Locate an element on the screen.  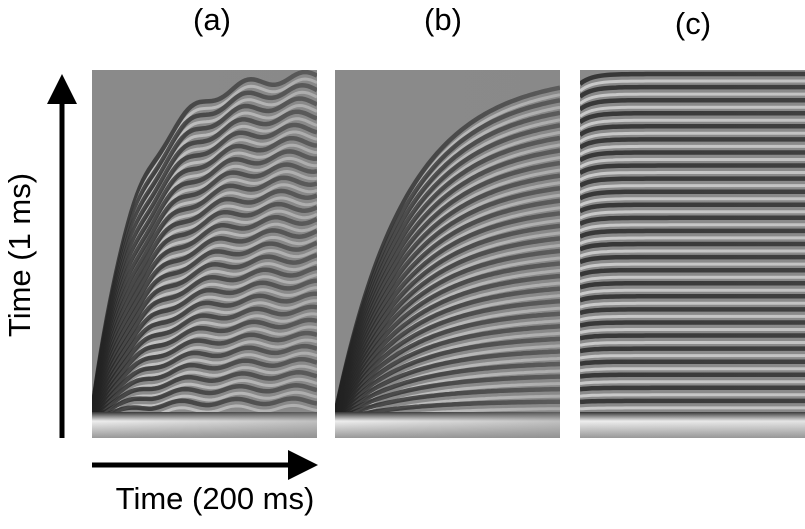
y-axis-label: Time (1 ms) is located at coordinates (19, 255).